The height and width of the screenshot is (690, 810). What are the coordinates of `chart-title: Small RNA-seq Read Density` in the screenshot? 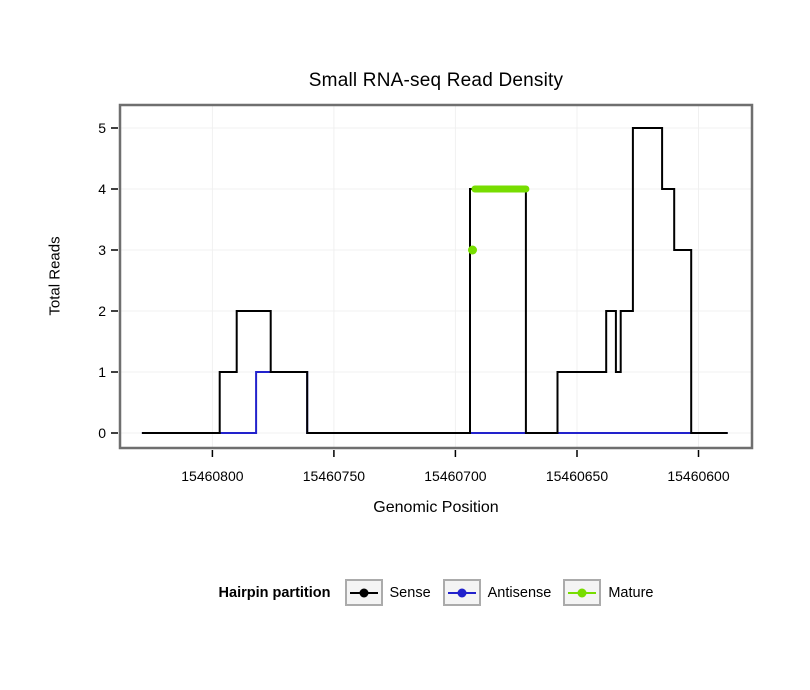 It's located at (436, 80).